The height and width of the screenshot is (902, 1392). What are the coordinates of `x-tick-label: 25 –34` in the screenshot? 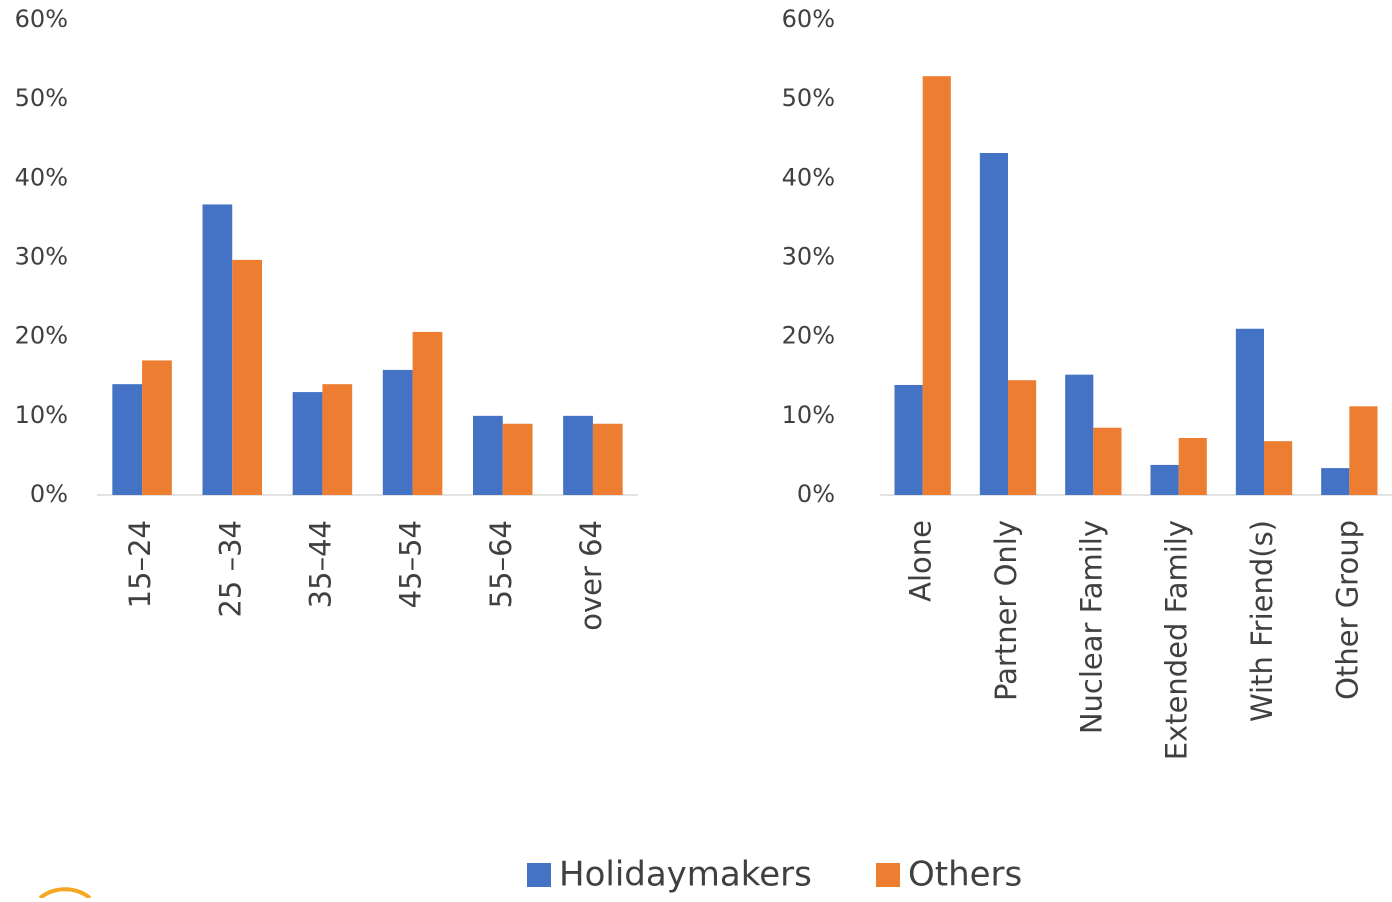 It's located at (230, 569).